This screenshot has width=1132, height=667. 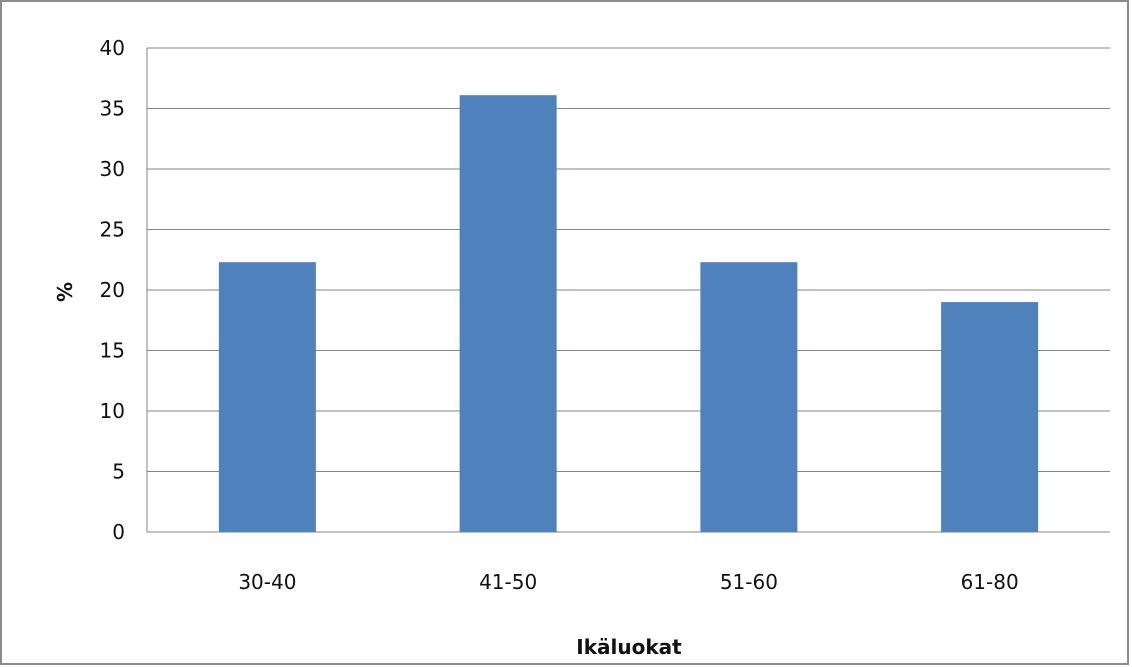 What do you see at coordinates (112, 109) in the screenshot?
I see `y-tick-label: 35` at bounding box center [112, 109].